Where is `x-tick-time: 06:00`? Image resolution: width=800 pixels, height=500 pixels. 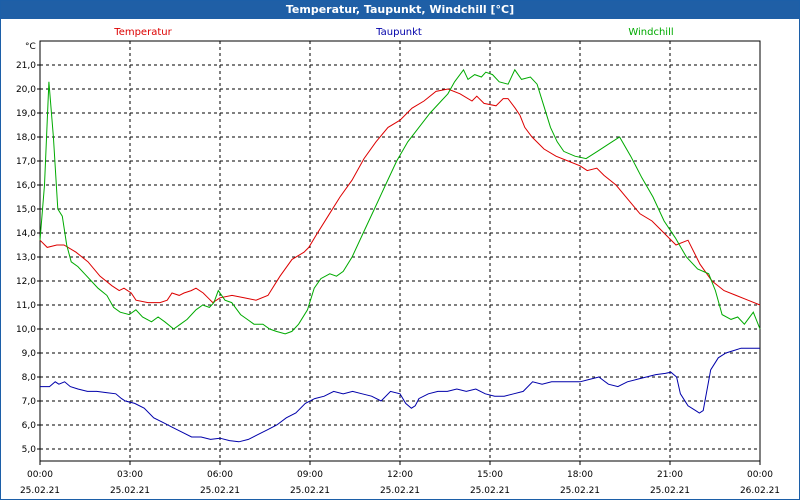
x-tick-time: 06:00 is located at coordinates (220, 475).